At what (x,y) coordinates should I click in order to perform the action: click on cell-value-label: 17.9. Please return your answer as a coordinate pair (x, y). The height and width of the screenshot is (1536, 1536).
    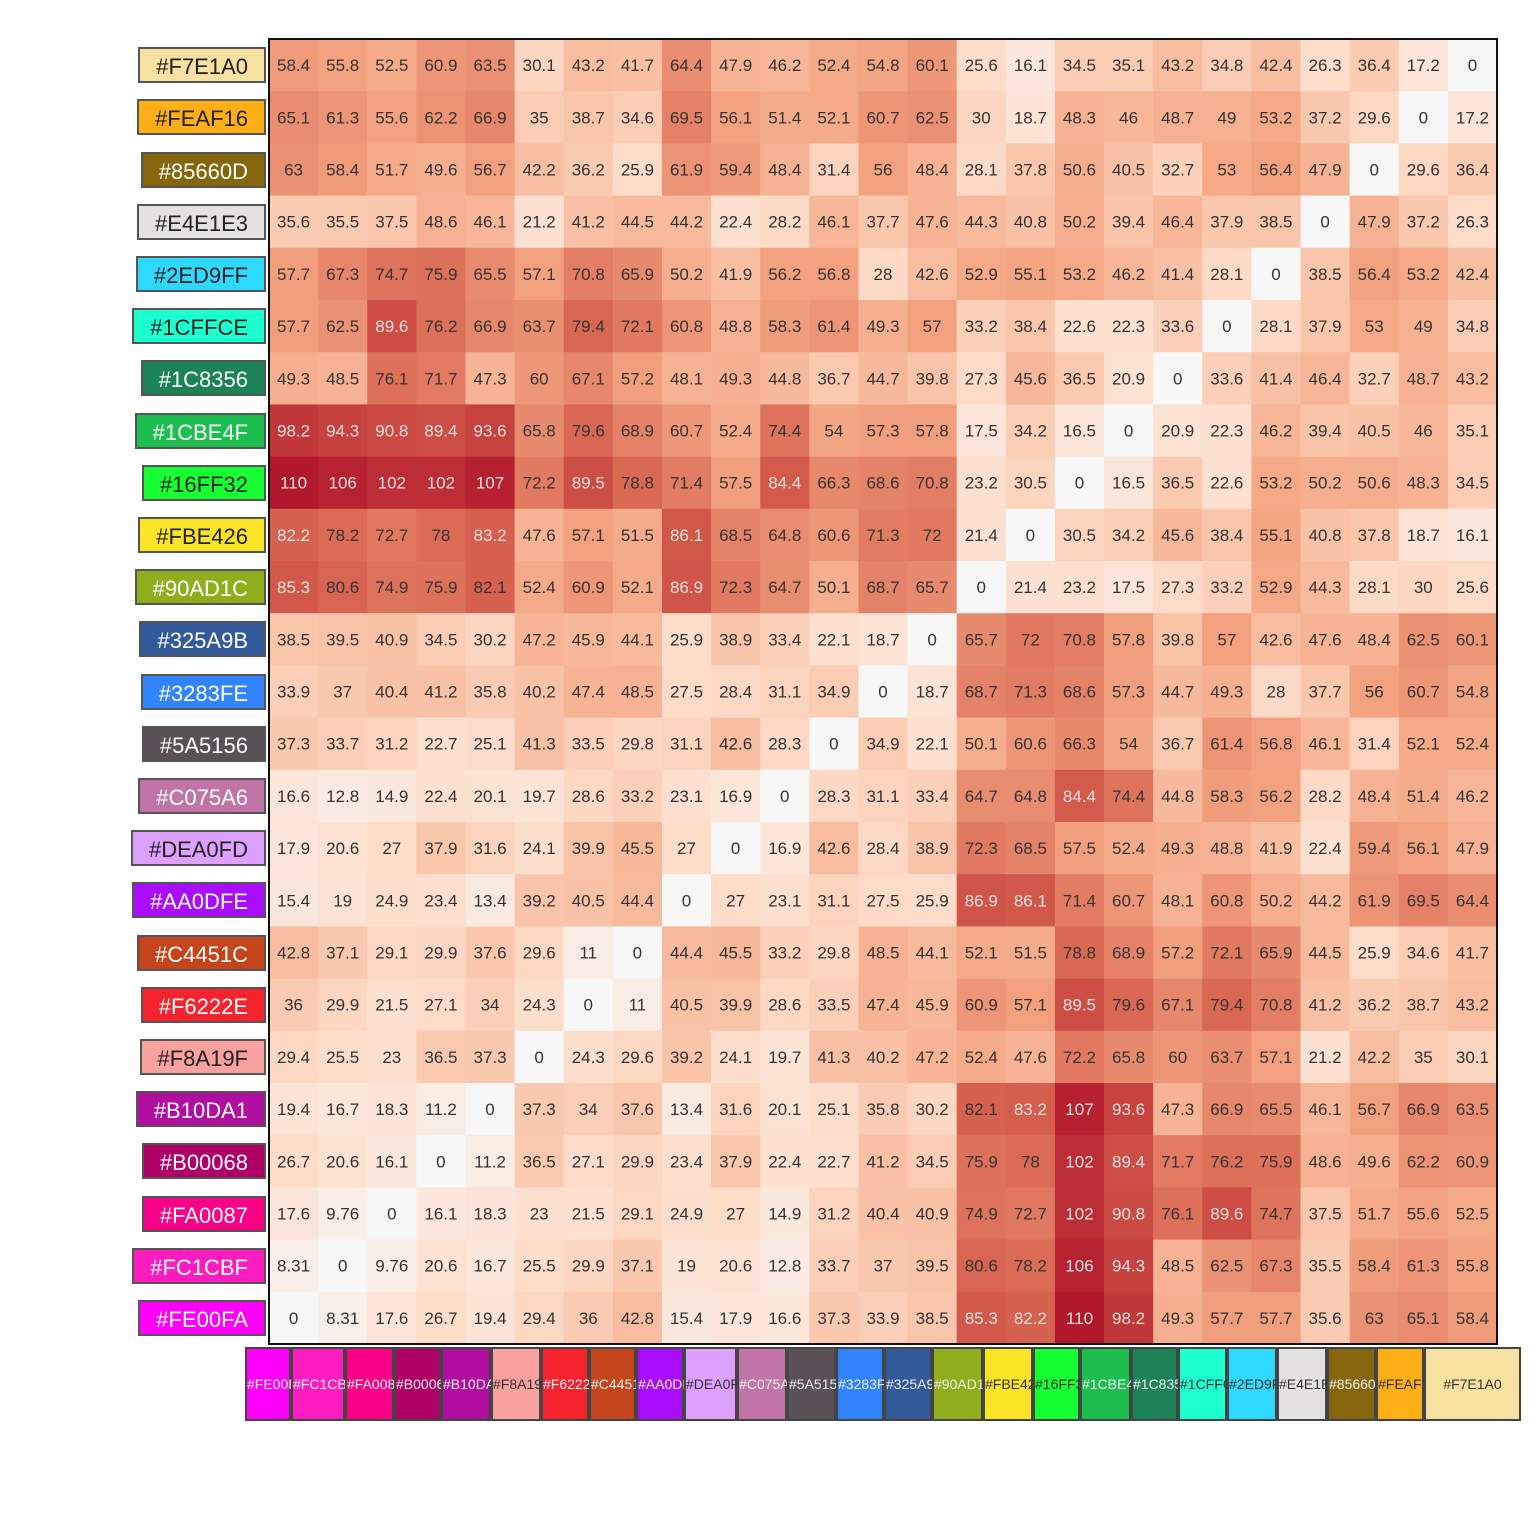
    Looking at the image, I should click on (293, 848).